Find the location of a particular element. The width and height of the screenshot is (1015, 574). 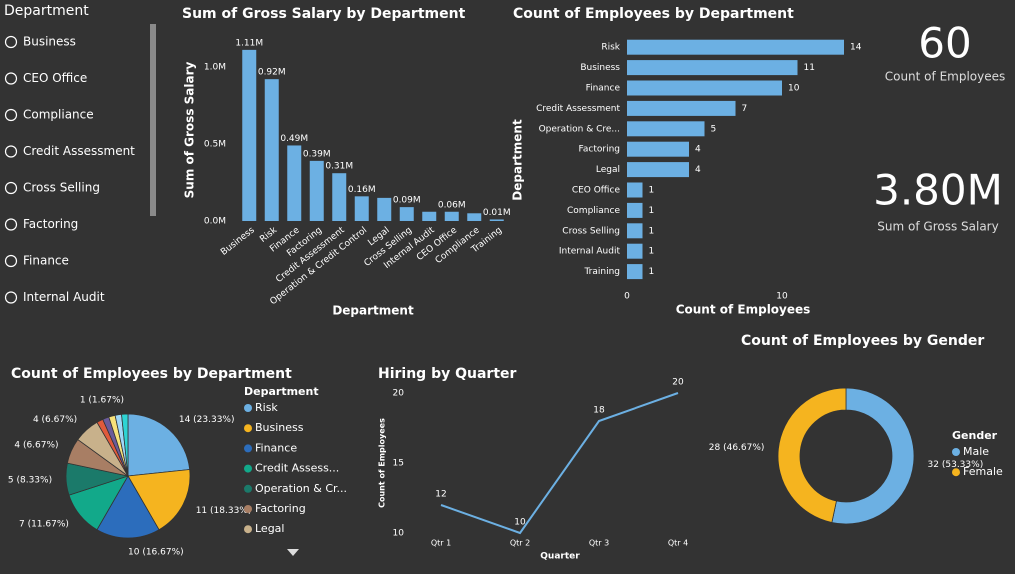

scrollbar is located at coordinates (153, 120).